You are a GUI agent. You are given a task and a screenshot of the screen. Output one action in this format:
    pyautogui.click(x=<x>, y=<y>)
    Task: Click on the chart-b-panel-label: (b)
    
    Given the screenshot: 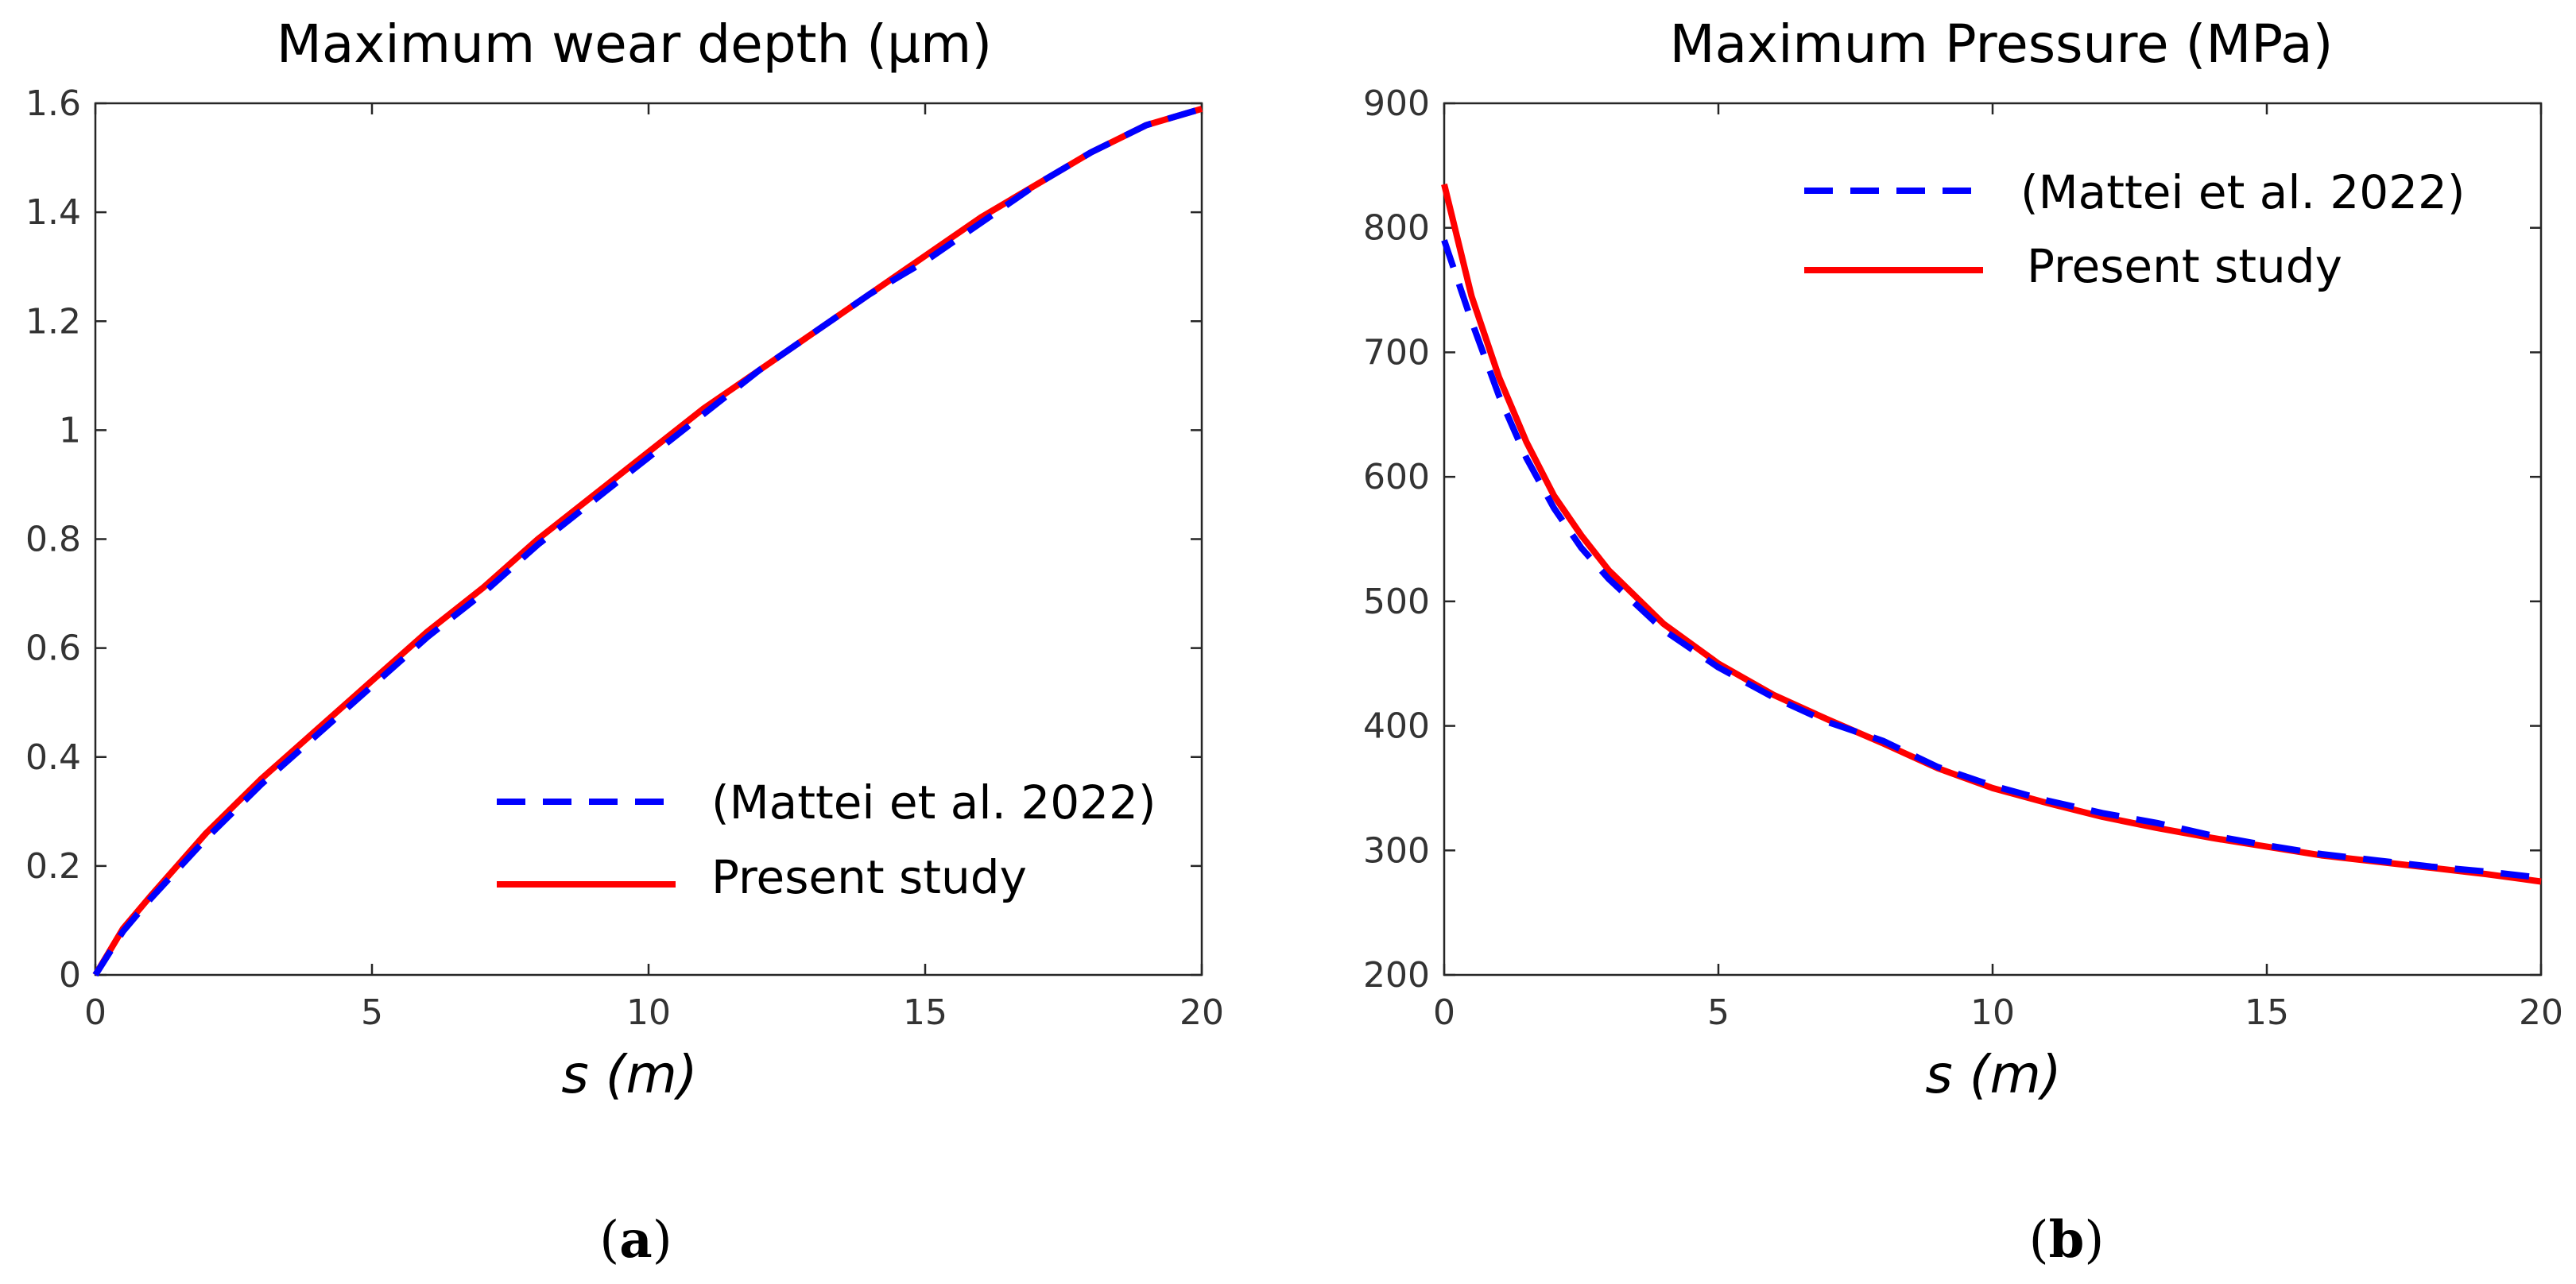 What is the action you would take?
    pyautogui.click(x=2067, y=1240)
    